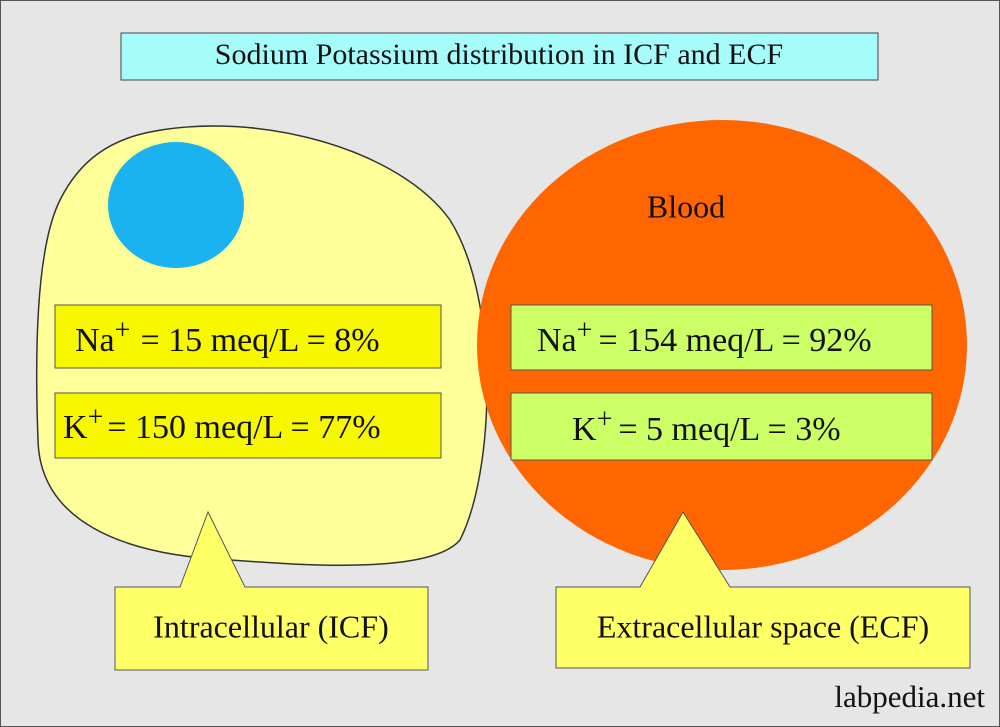 This screenshot has width=1000, height=727. What do you see at coordinates (227, 336) in the screenshot?
I see `icf-sodium: Na+ = 15 meq/L = 8%` at bounding box center [227, 336].